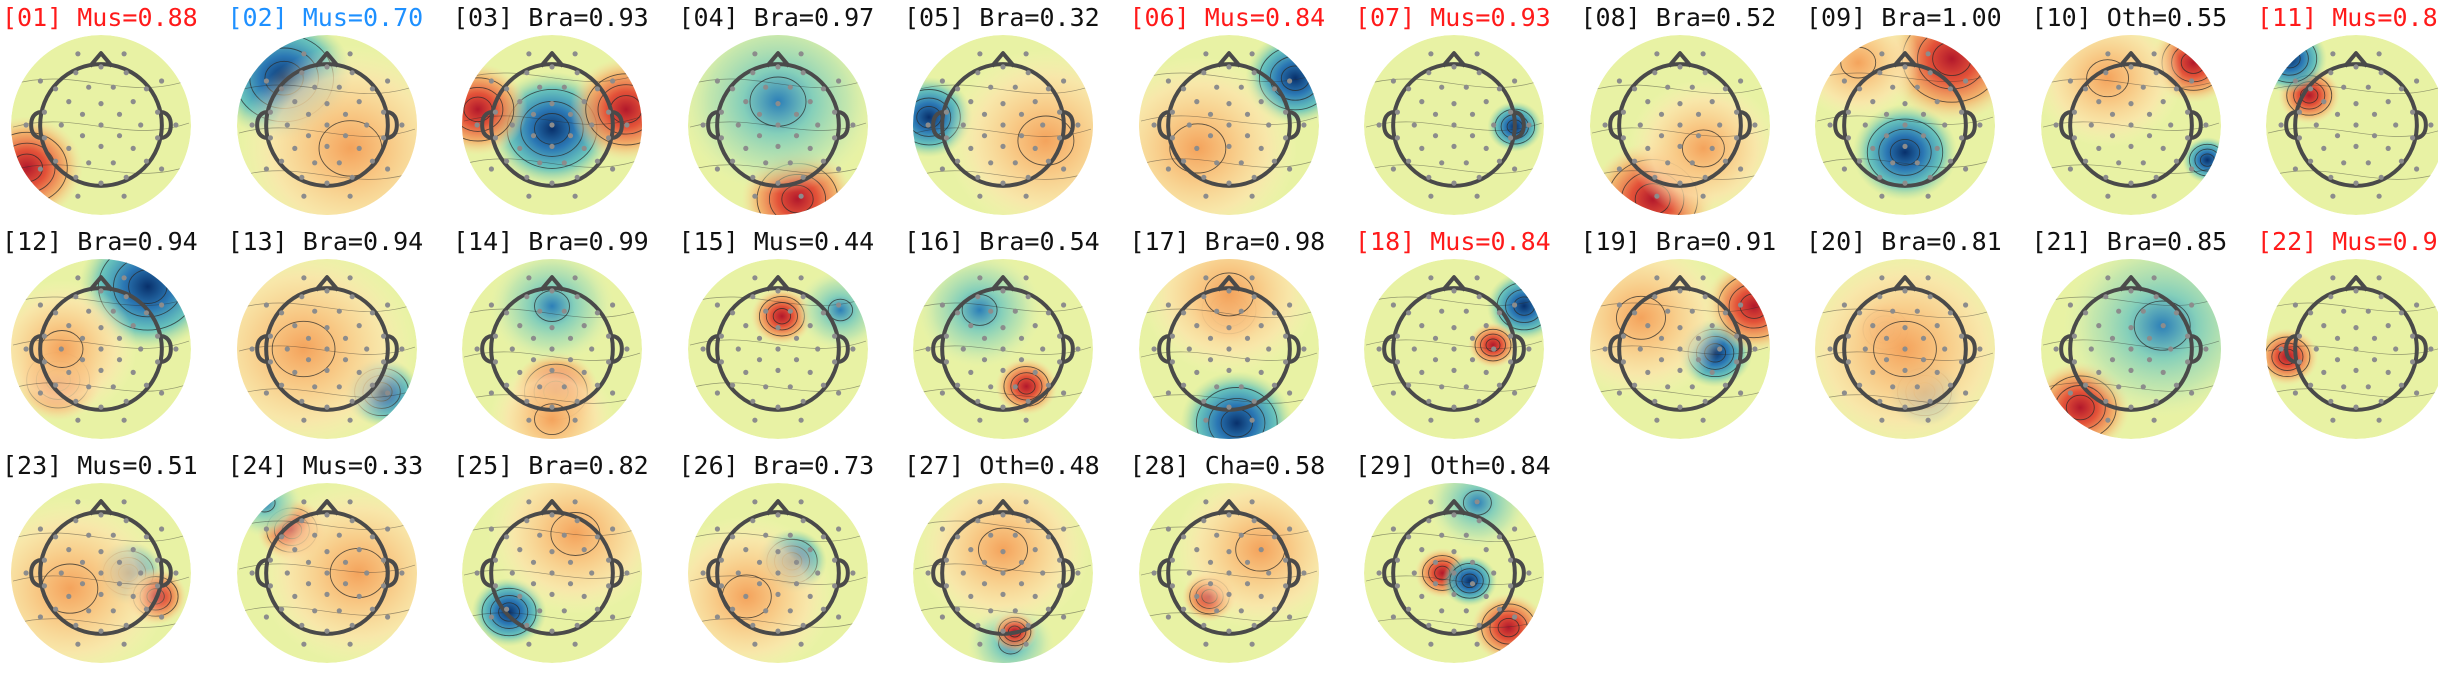 The width and height of the screenshot is (2438, 676). What do you see at coordinates (1243, 115) in the screenshot?
I see `component-06: [06] Mus=0.84` at bounding box center [1243, 115].